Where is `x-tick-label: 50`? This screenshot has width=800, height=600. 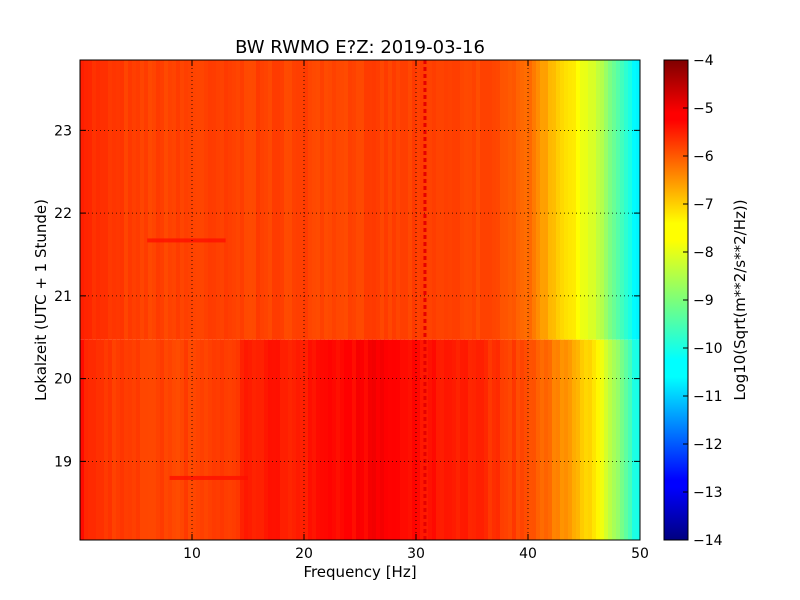
x-tick-label: 50 is located at coordinates (640, 554).